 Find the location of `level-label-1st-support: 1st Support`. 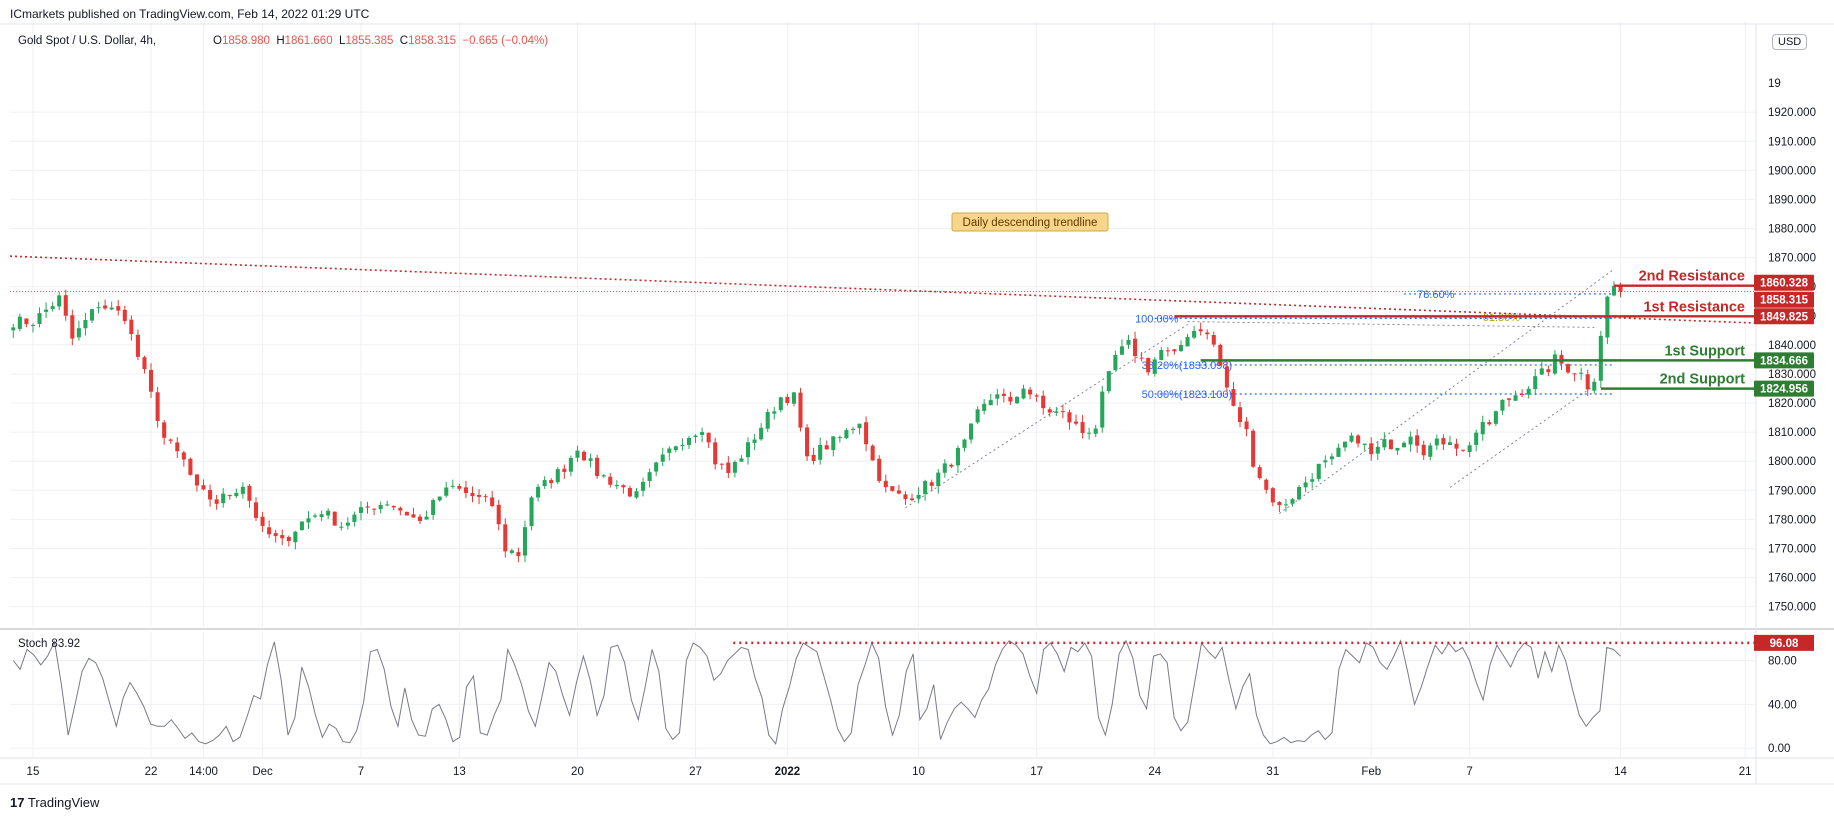

level-label-1st-support: 1st Support is located at coordinates (1704, 351).